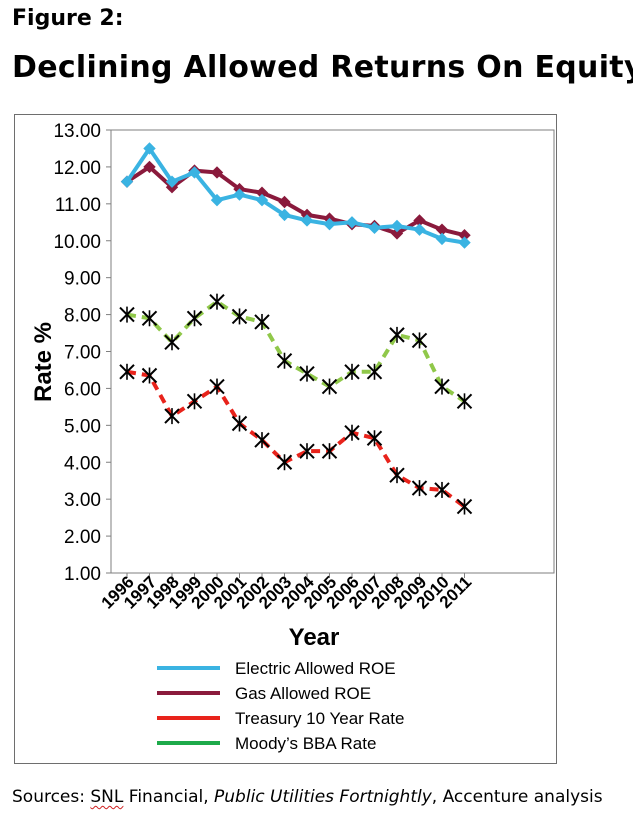 The image size is (633, 816). Describe the element at coordinates (82, 353) in the screenshot. I see `y-tick-label: 7.00` at that location.